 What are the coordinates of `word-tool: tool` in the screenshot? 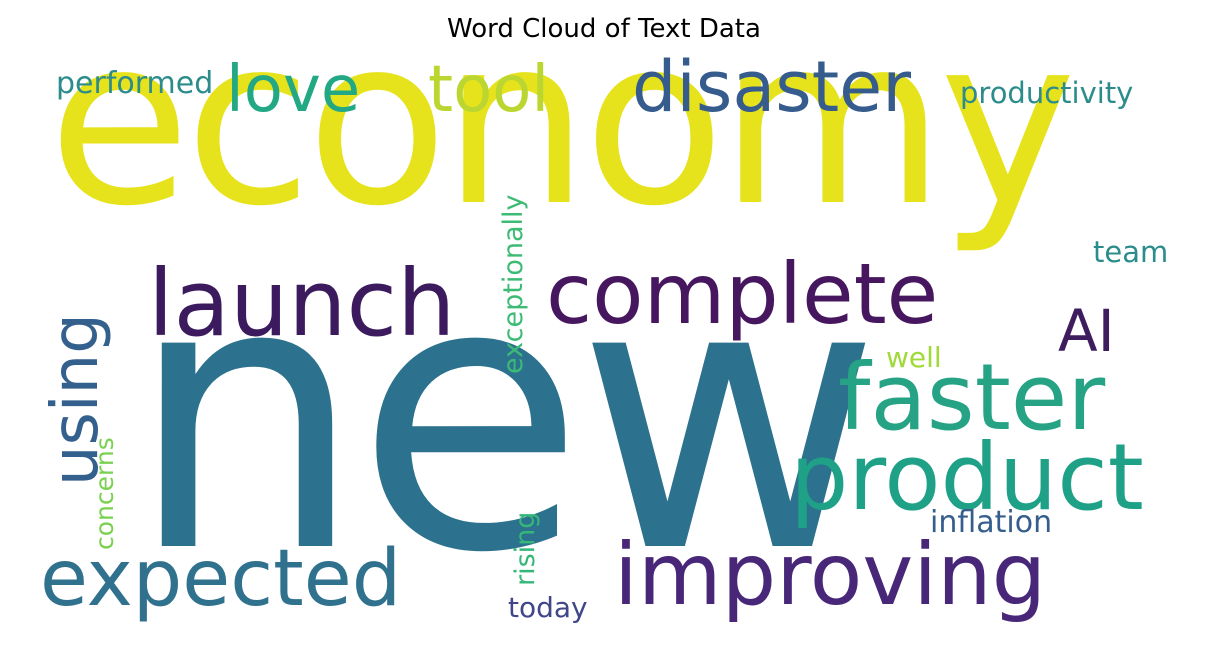 It's located at (489, 90).